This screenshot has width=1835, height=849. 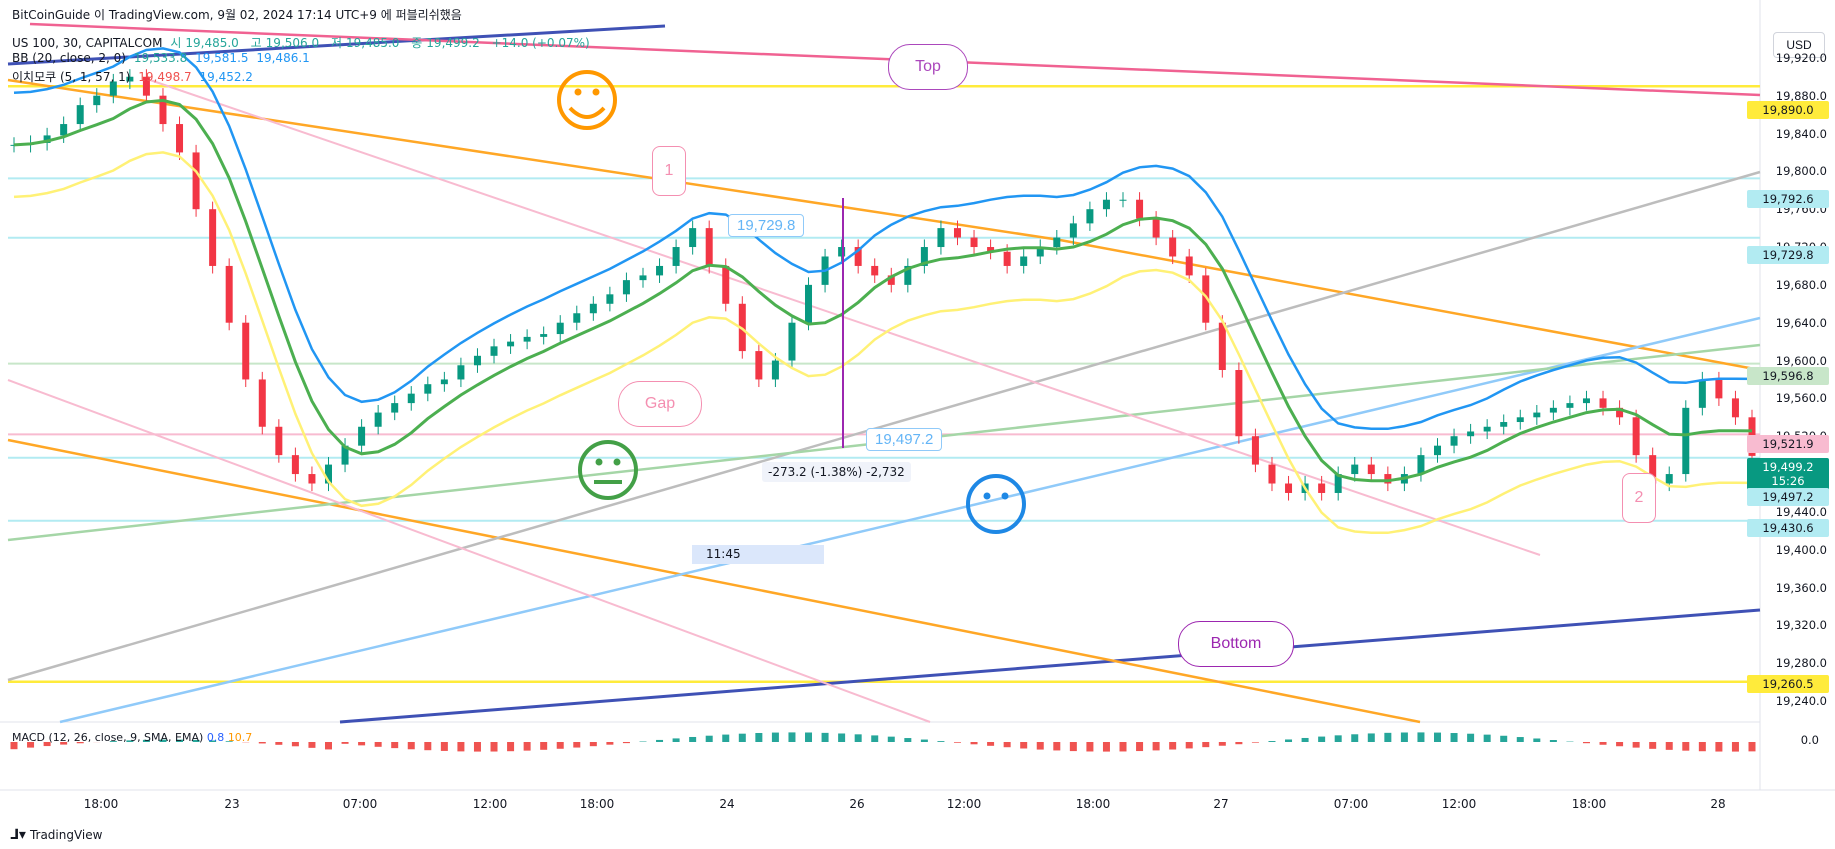 I want to click on callout-two: 2, so click(x=1639, y=498).